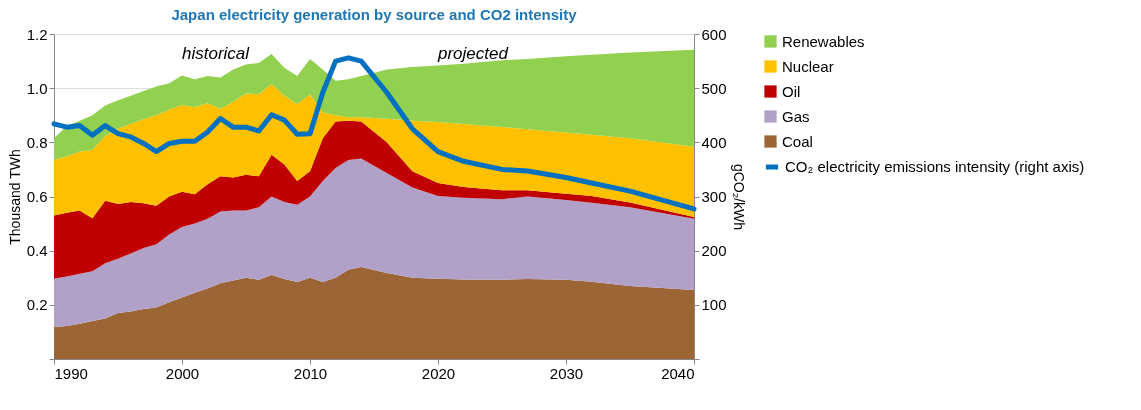  I want to click on y2-tick-label: 300, so click(714, 196).